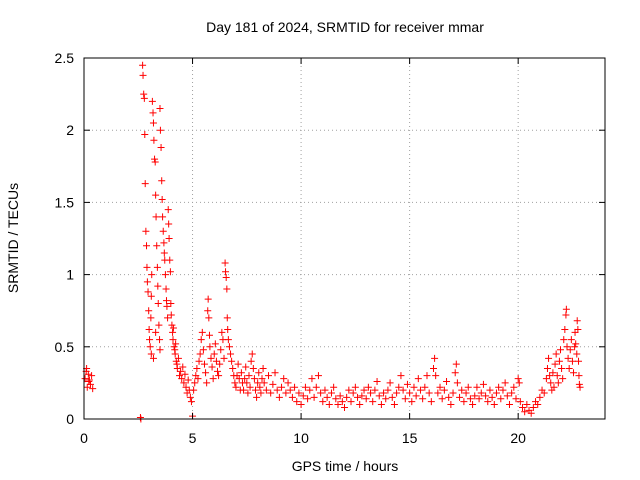 The width and height of the screenshot is (640, 480). Describe the element at coordinates (65, 58) in the screenshot. I see `y-tick-label: 2.5` at that location.